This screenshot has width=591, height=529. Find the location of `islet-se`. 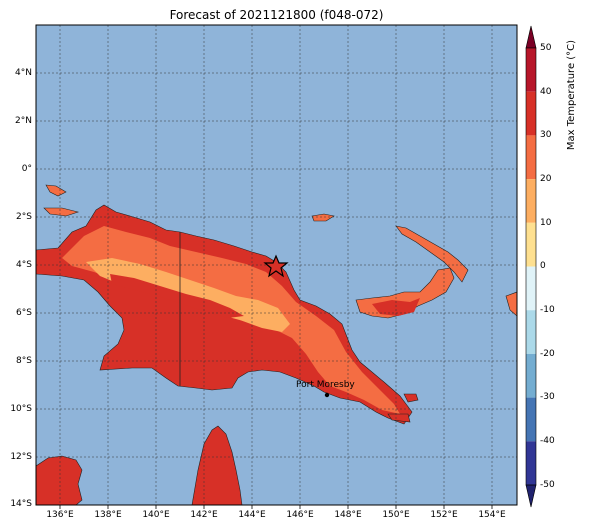

islet-se is located at coordinates (411, 398).